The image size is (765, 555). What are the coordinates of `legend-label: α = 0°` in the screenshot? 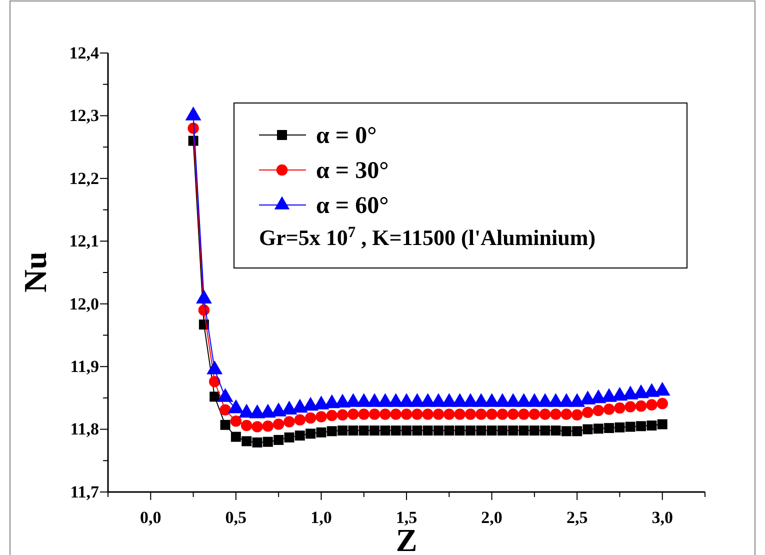 It's located at (346, 136).